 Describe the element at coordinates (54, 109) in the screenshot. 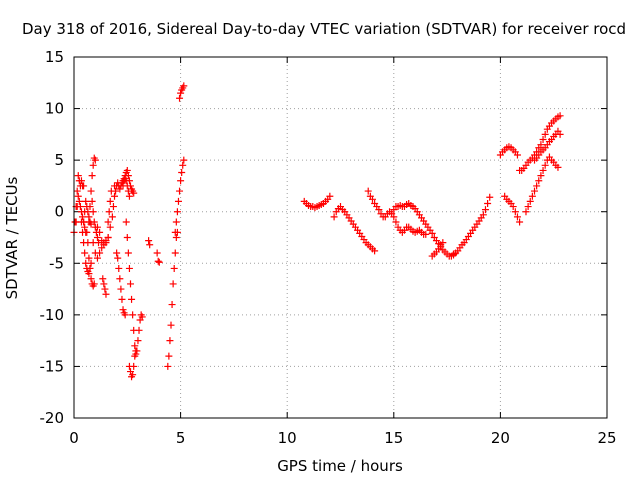

I see `y-tick-label: 10` at that location.